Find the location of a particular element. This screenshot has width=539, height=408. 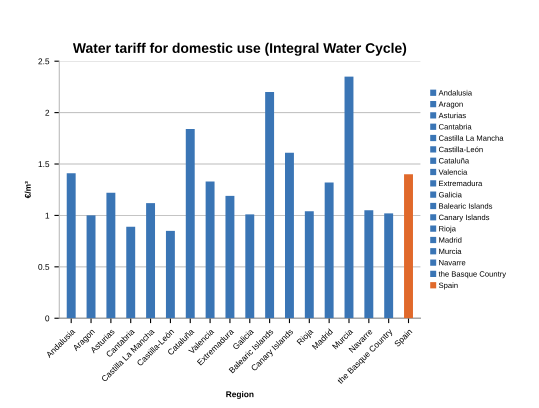

y-tick-label: 2 is located at coordinates (47, 113).